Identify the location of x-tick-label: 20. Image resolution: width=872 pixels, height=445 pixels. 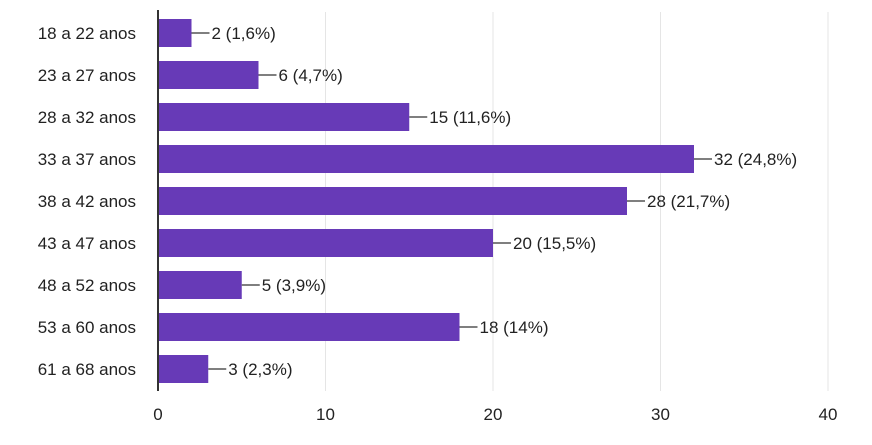
(493, 414).